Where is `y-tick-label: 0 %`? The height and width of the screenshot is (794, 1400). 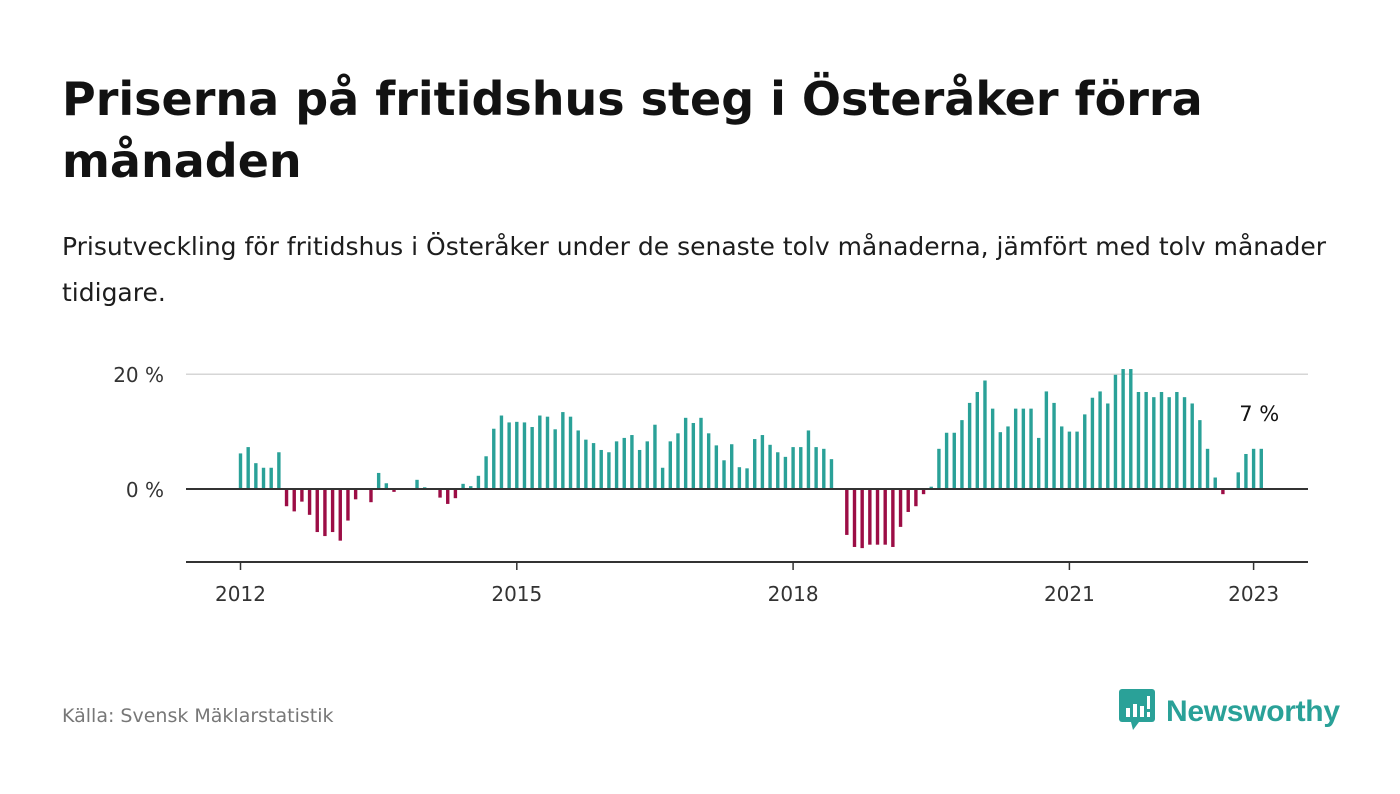 y-tick-label: 0 % is located at coordinates (145, 490).